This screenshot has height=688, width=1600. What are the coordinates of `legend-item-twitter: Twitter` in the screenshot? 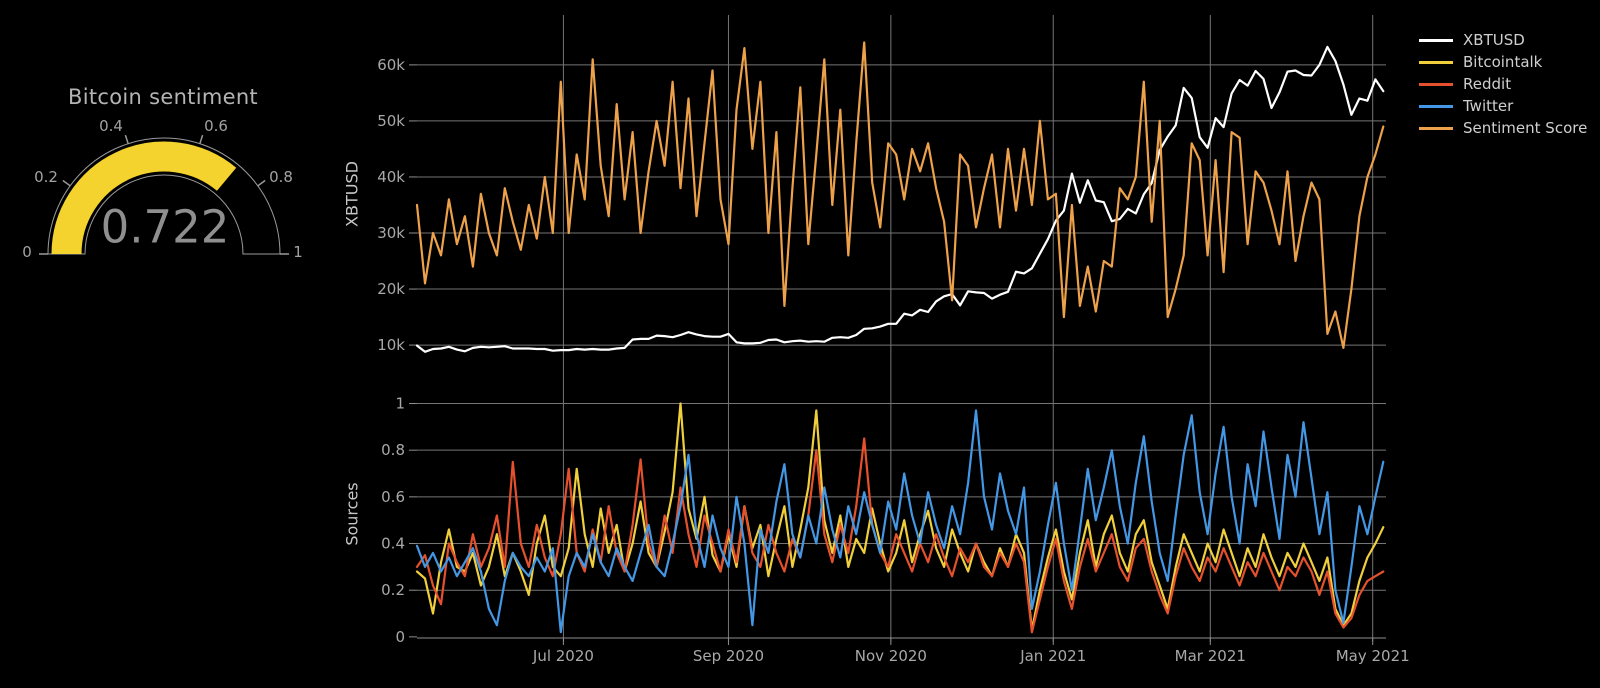 It's located at (1503, 106).